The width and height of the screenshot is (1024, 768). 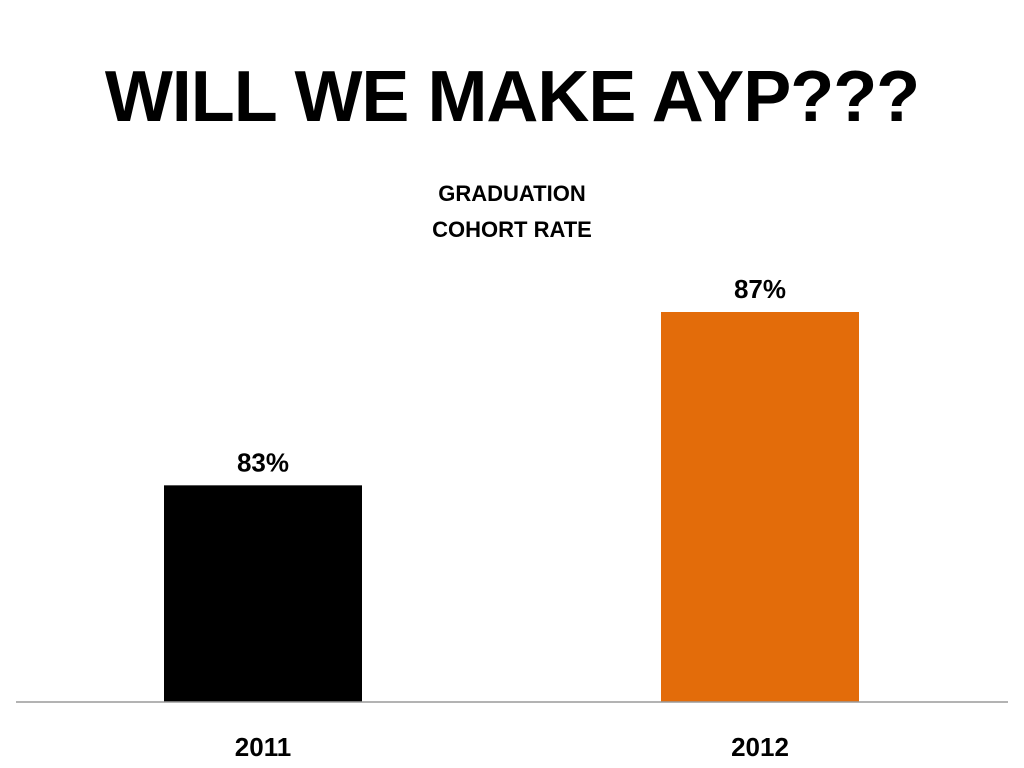 What do you see at coordinates (263, 462) in the screenshot?
I see `data-label-2011: 83%` at bounding box center [263, 462].